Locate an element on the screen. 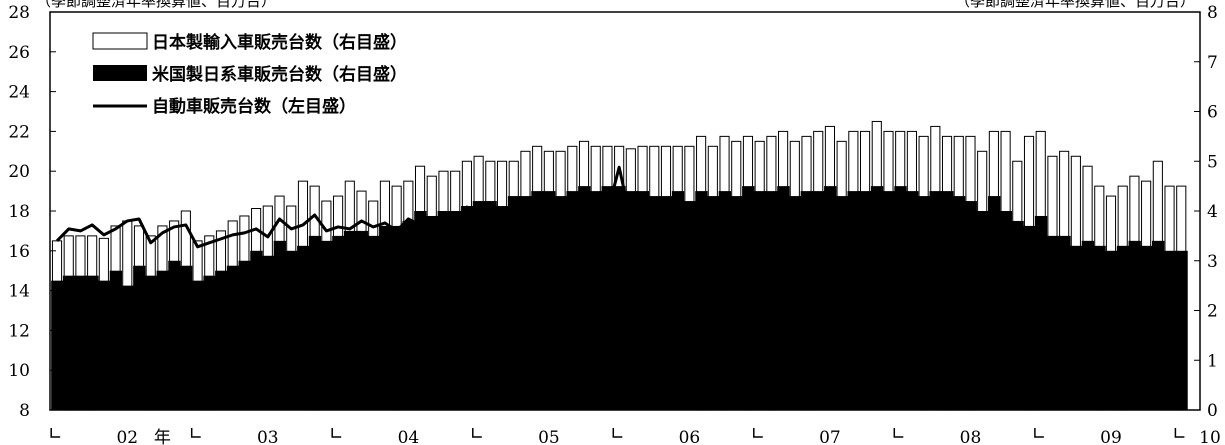  right-tick-label: 7 is located at coordinates (1212, 63).